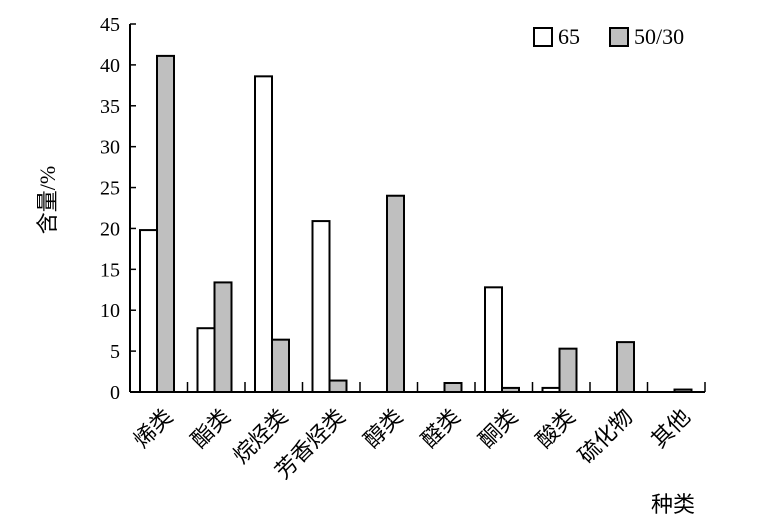 The width and height of the screenshot is (765, 527). I want to click on y-tick-label: 0, so click(115, 393).